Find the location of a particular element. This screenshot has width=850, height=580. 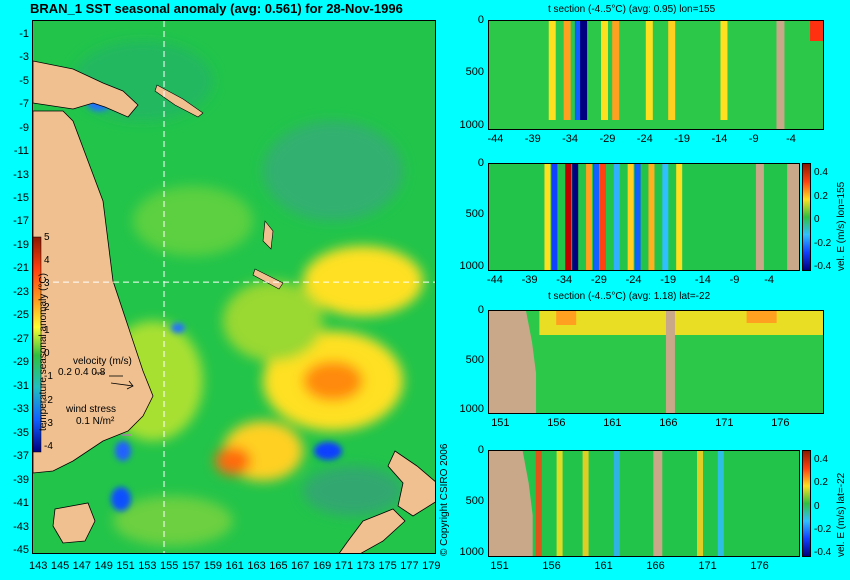

colorbar-tick: 0 is located at coordinates (47, 354).